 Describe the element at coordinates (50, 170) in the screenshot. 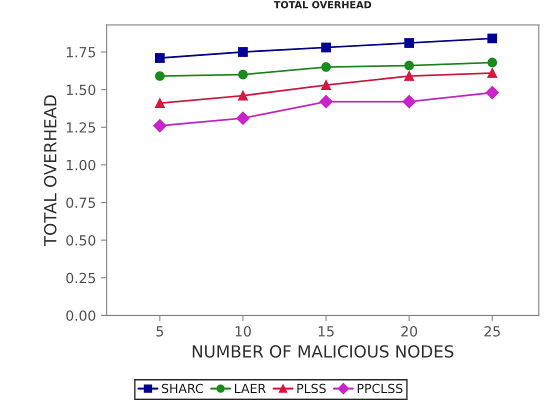

I see `y-axis-title: TOTAL OVERHEAD` at that location.